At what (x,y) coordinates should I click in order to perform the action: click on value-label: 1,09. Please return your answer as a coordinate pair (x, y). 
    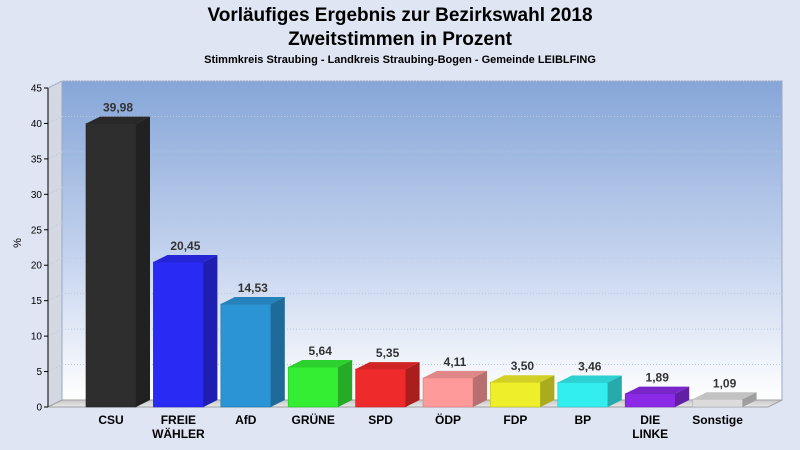
    Looking at the image, I should click on (725, 383).